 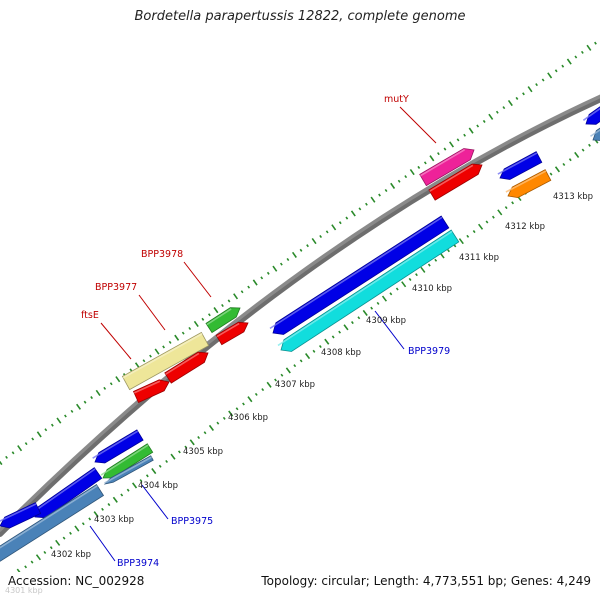 What do you see at coordinates (76, 581) in the screenshot?
I see `accession-text: Accession: NC_002928` at bounding box center [76, 581].